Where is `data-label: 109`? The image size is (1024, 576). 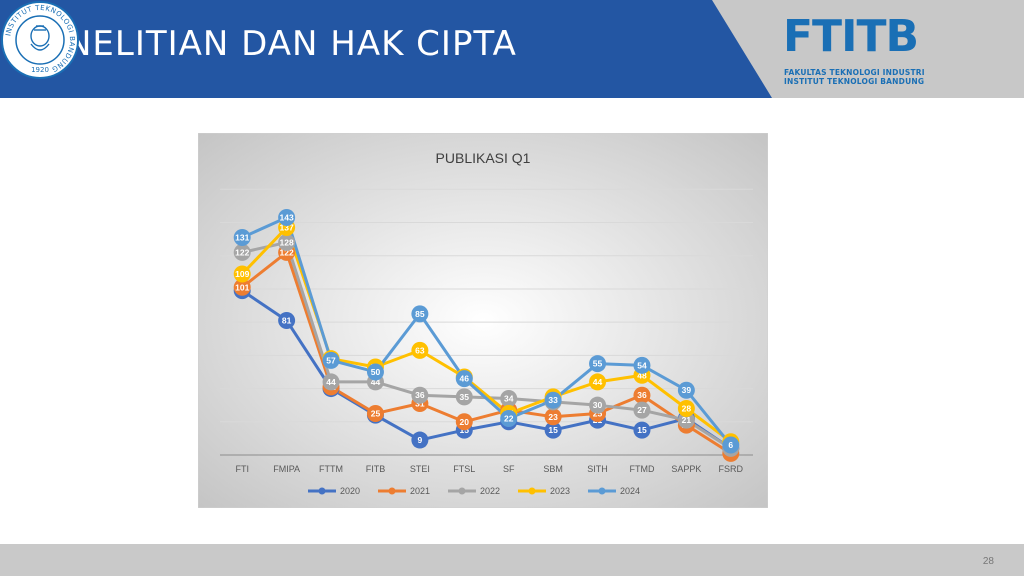 data-label: 109 is located at coordinates (242, 274).